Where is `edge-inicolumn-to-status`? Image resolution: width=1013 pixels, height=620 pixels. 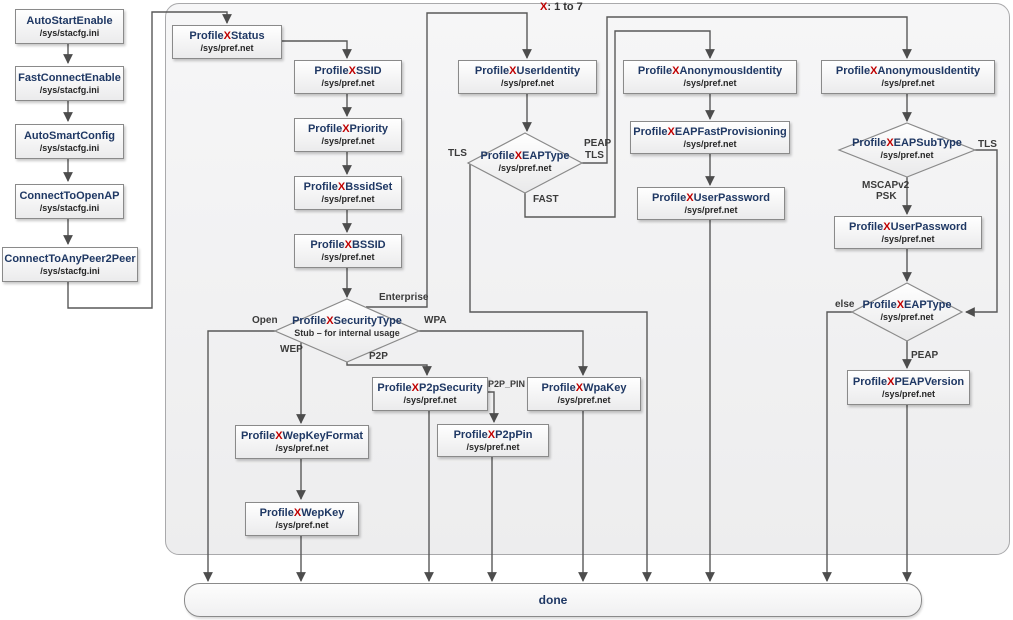
edge-inicolumn-to-status is located at coordinates (149, 160).